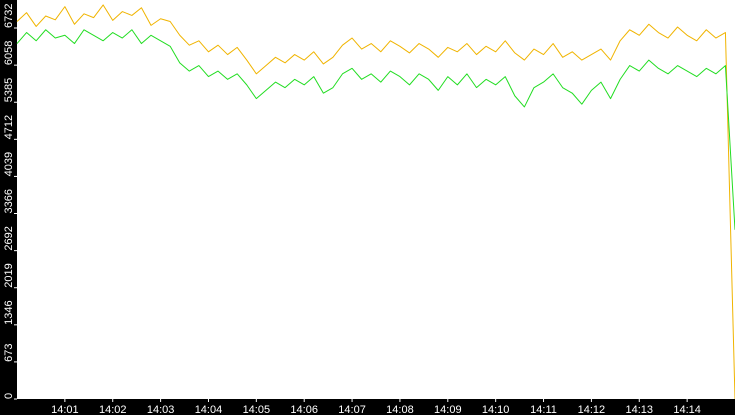  Describe the element at coordinates (65, 409) in the screenshot. I see `x-tick-label: 14:01` at that location.